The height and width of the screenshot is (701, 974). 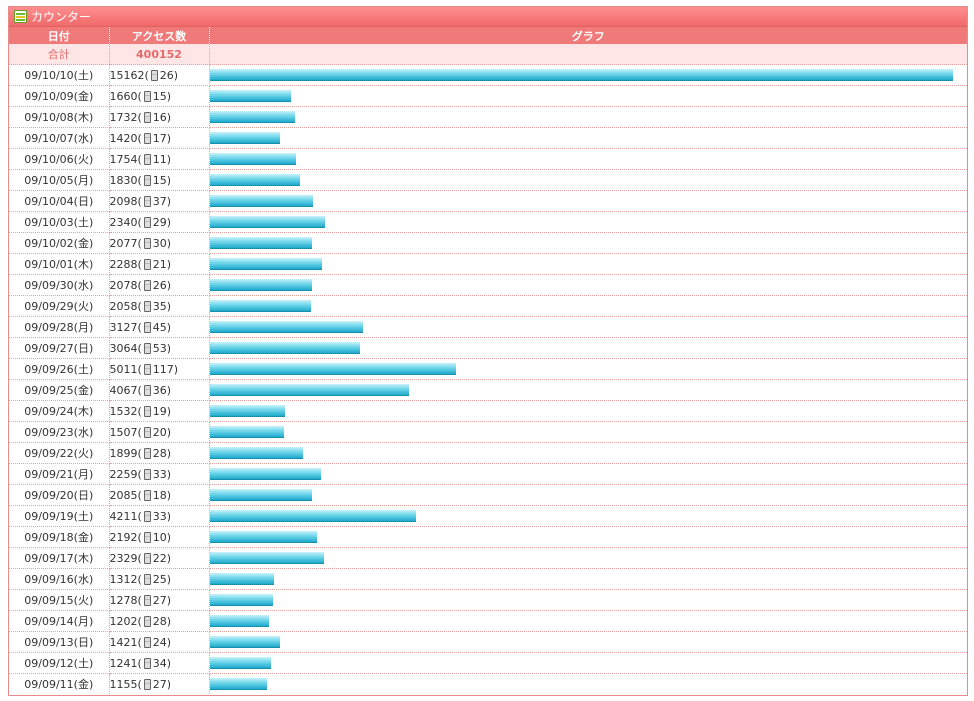 I want to click on row-access: 1241(34), so click(x=159, y=663).